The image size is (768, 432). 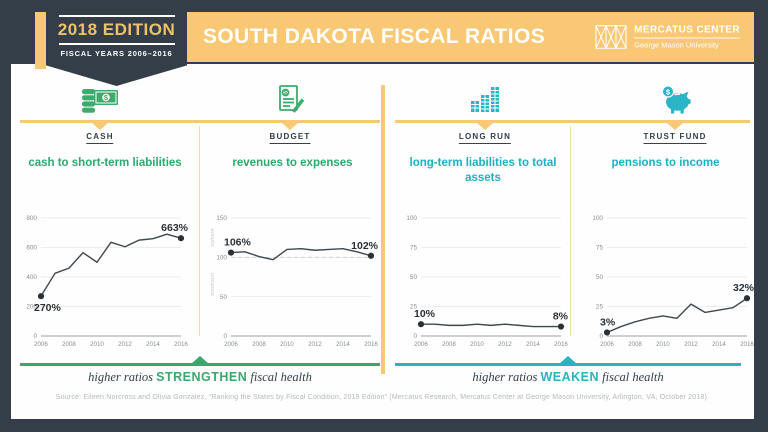 What do you see at coordinates (221, 218) in the screenshot?
I see `svg-text: 150` at bounding box center [221, 218].